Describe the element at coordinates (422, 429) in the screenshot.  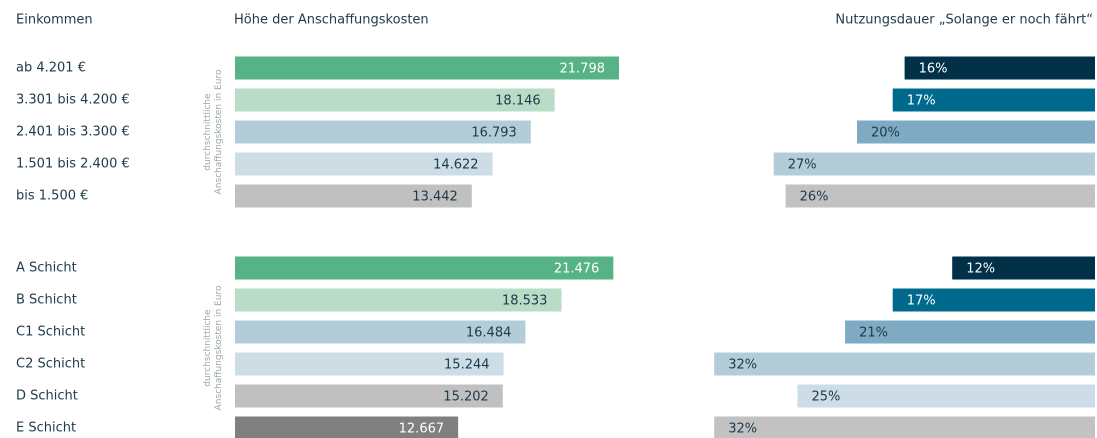
I see `cost-label: 12.667` at that location.